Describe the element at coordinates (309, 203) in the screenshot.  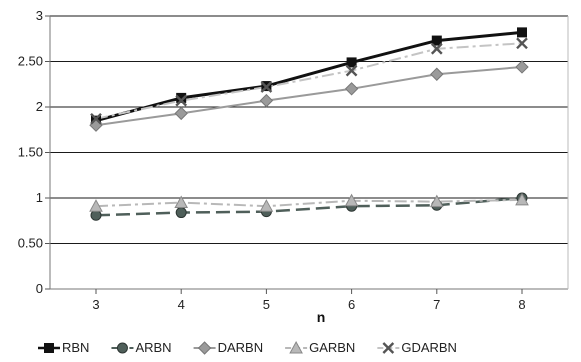
I see `series-line-garbn` at that location.